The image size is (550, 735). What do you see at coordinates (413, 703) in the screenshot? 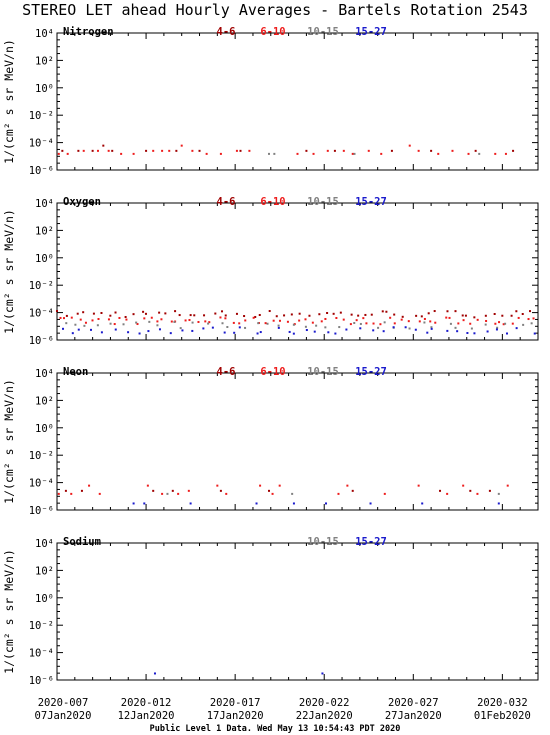
I see `x-tick-label-doy: 2020-027` at bounding box center [413, 703].